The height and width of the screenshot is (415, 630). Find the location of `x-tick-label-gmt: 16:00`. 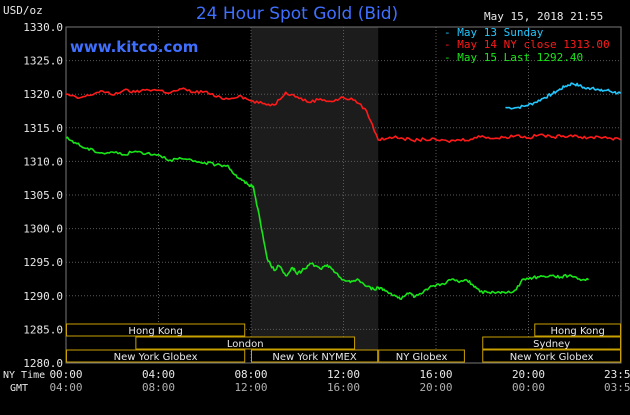

x-tick-label-gmt: 16:00 is located at coordinates (343, 387).